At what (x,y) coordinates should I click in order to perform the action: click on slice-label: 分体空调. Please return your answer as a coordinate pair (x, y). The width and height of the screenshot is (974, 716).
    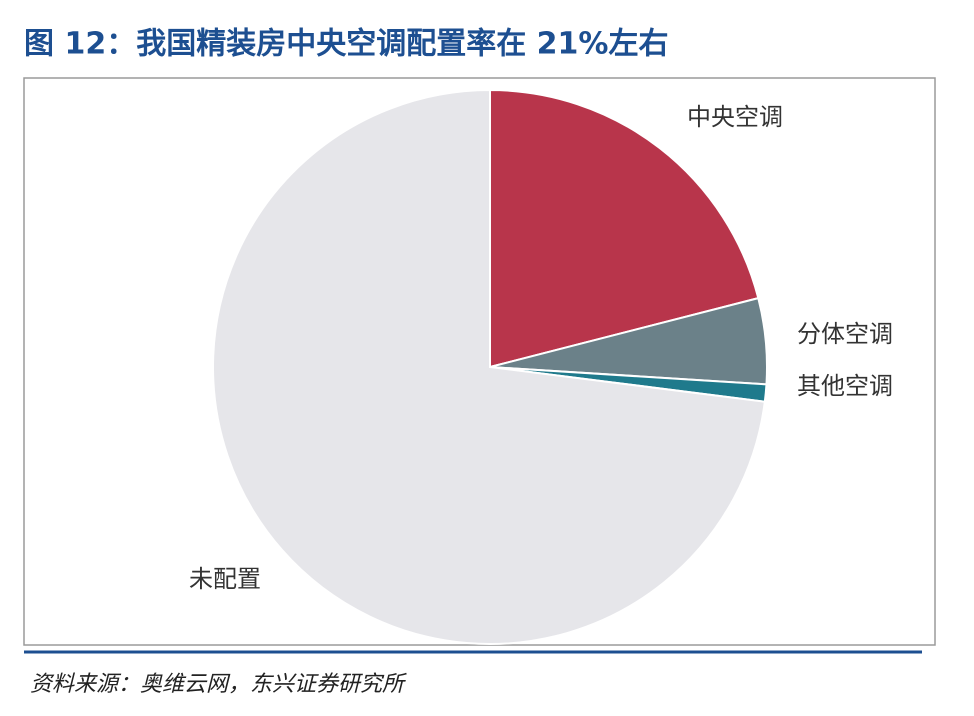
    Looking at the image, I should click on (845, 334).